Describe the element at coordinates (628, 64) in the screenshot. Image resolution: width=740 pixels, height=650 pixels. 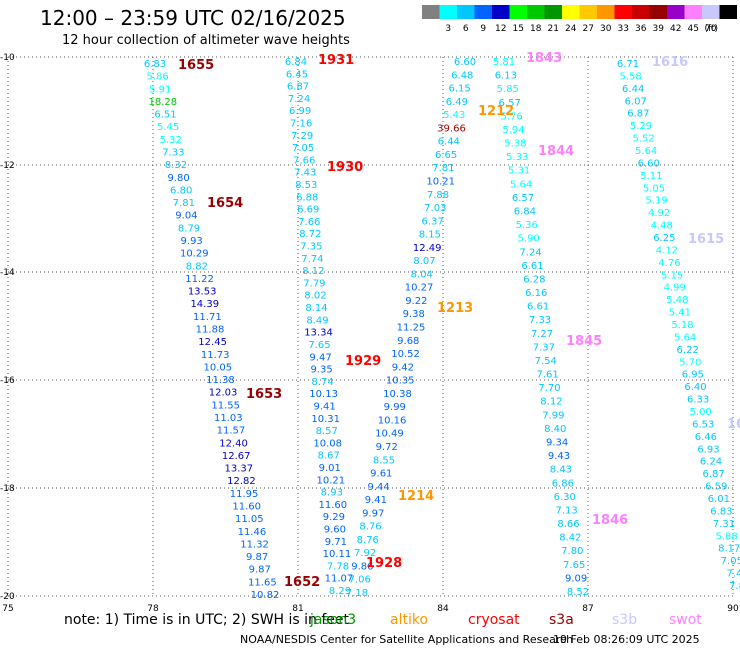
I see `wave-height-value: 6.71` at that location.